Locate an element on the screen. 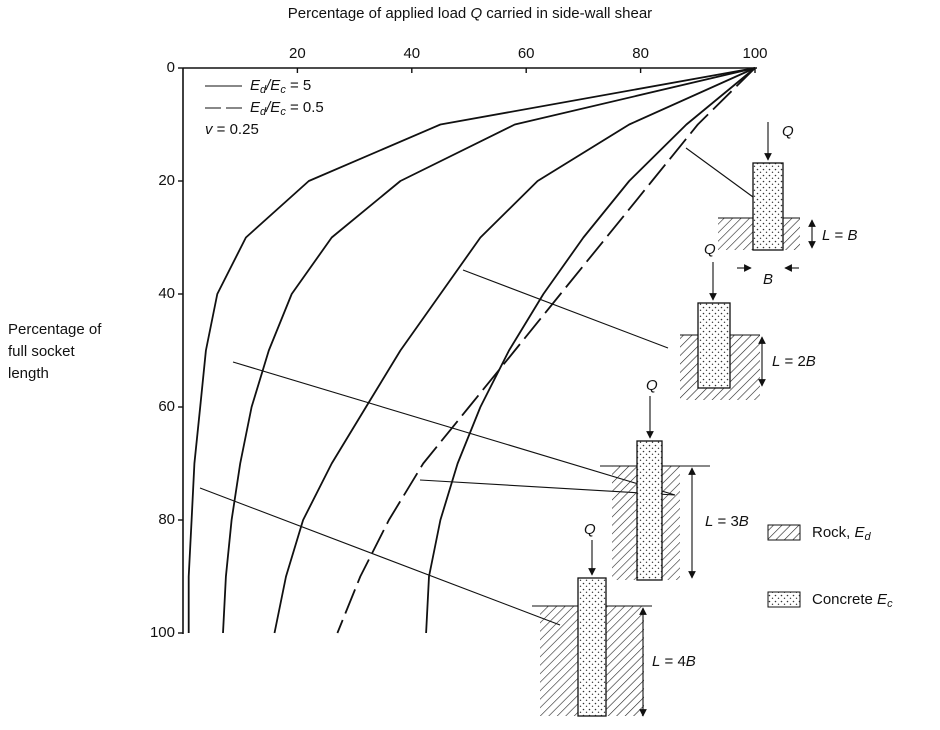 Image resolution: width=940 pixels, height=730 pixels. width-label: B is located at coordinates (768, 279).